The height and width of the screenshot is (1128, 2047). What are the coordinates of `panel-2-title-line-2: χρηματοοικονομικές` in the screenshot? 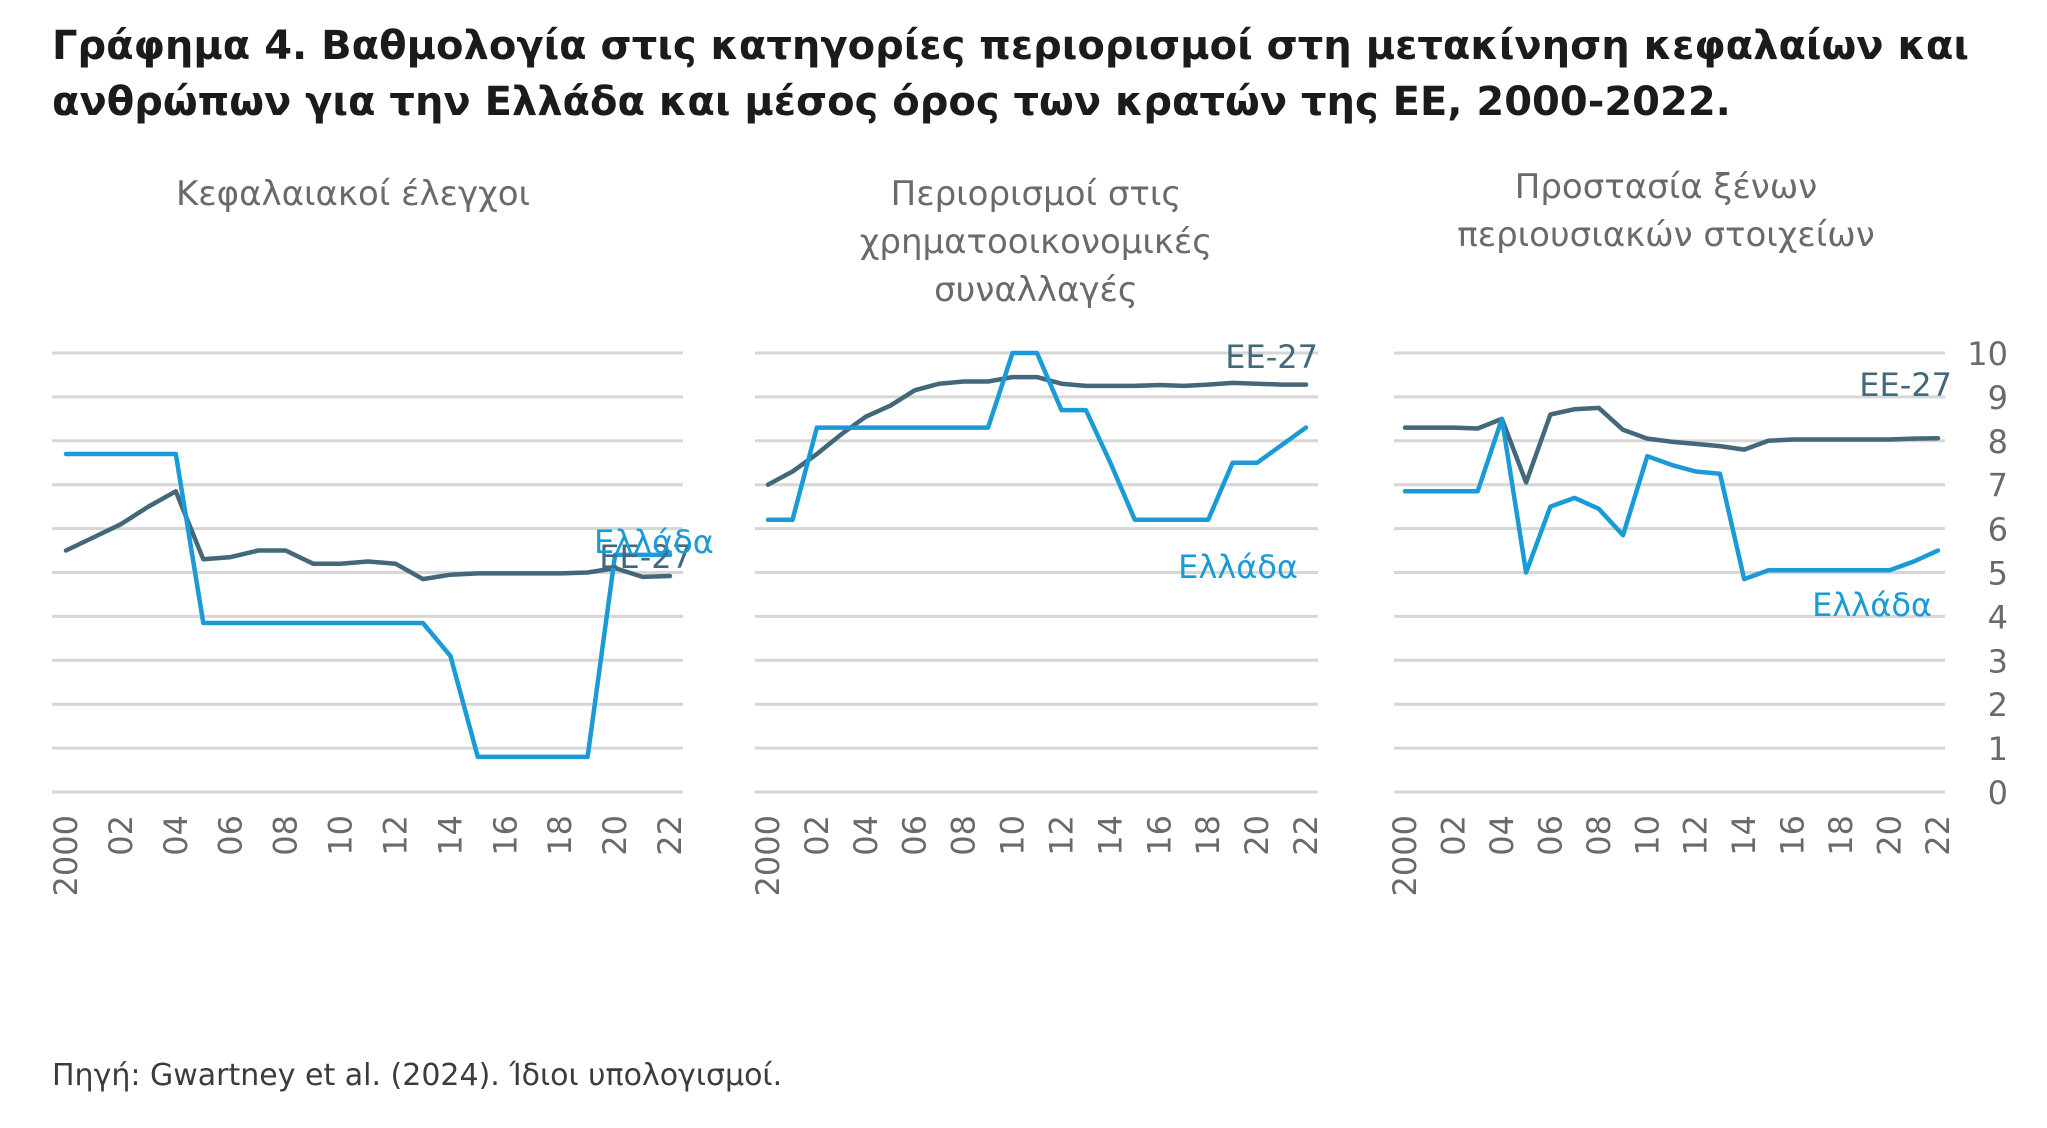 It's located at (1036, 242).